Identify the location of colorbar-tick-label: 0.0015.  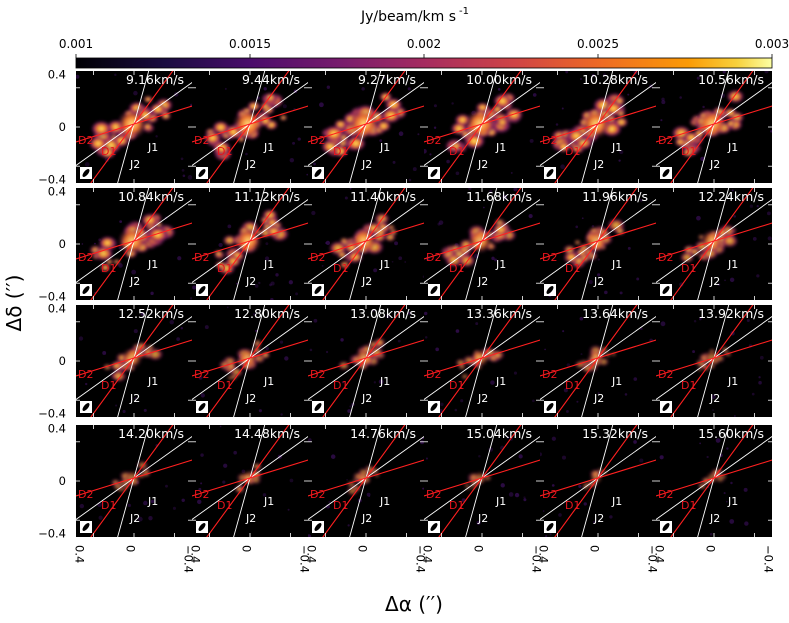
(250, 44).